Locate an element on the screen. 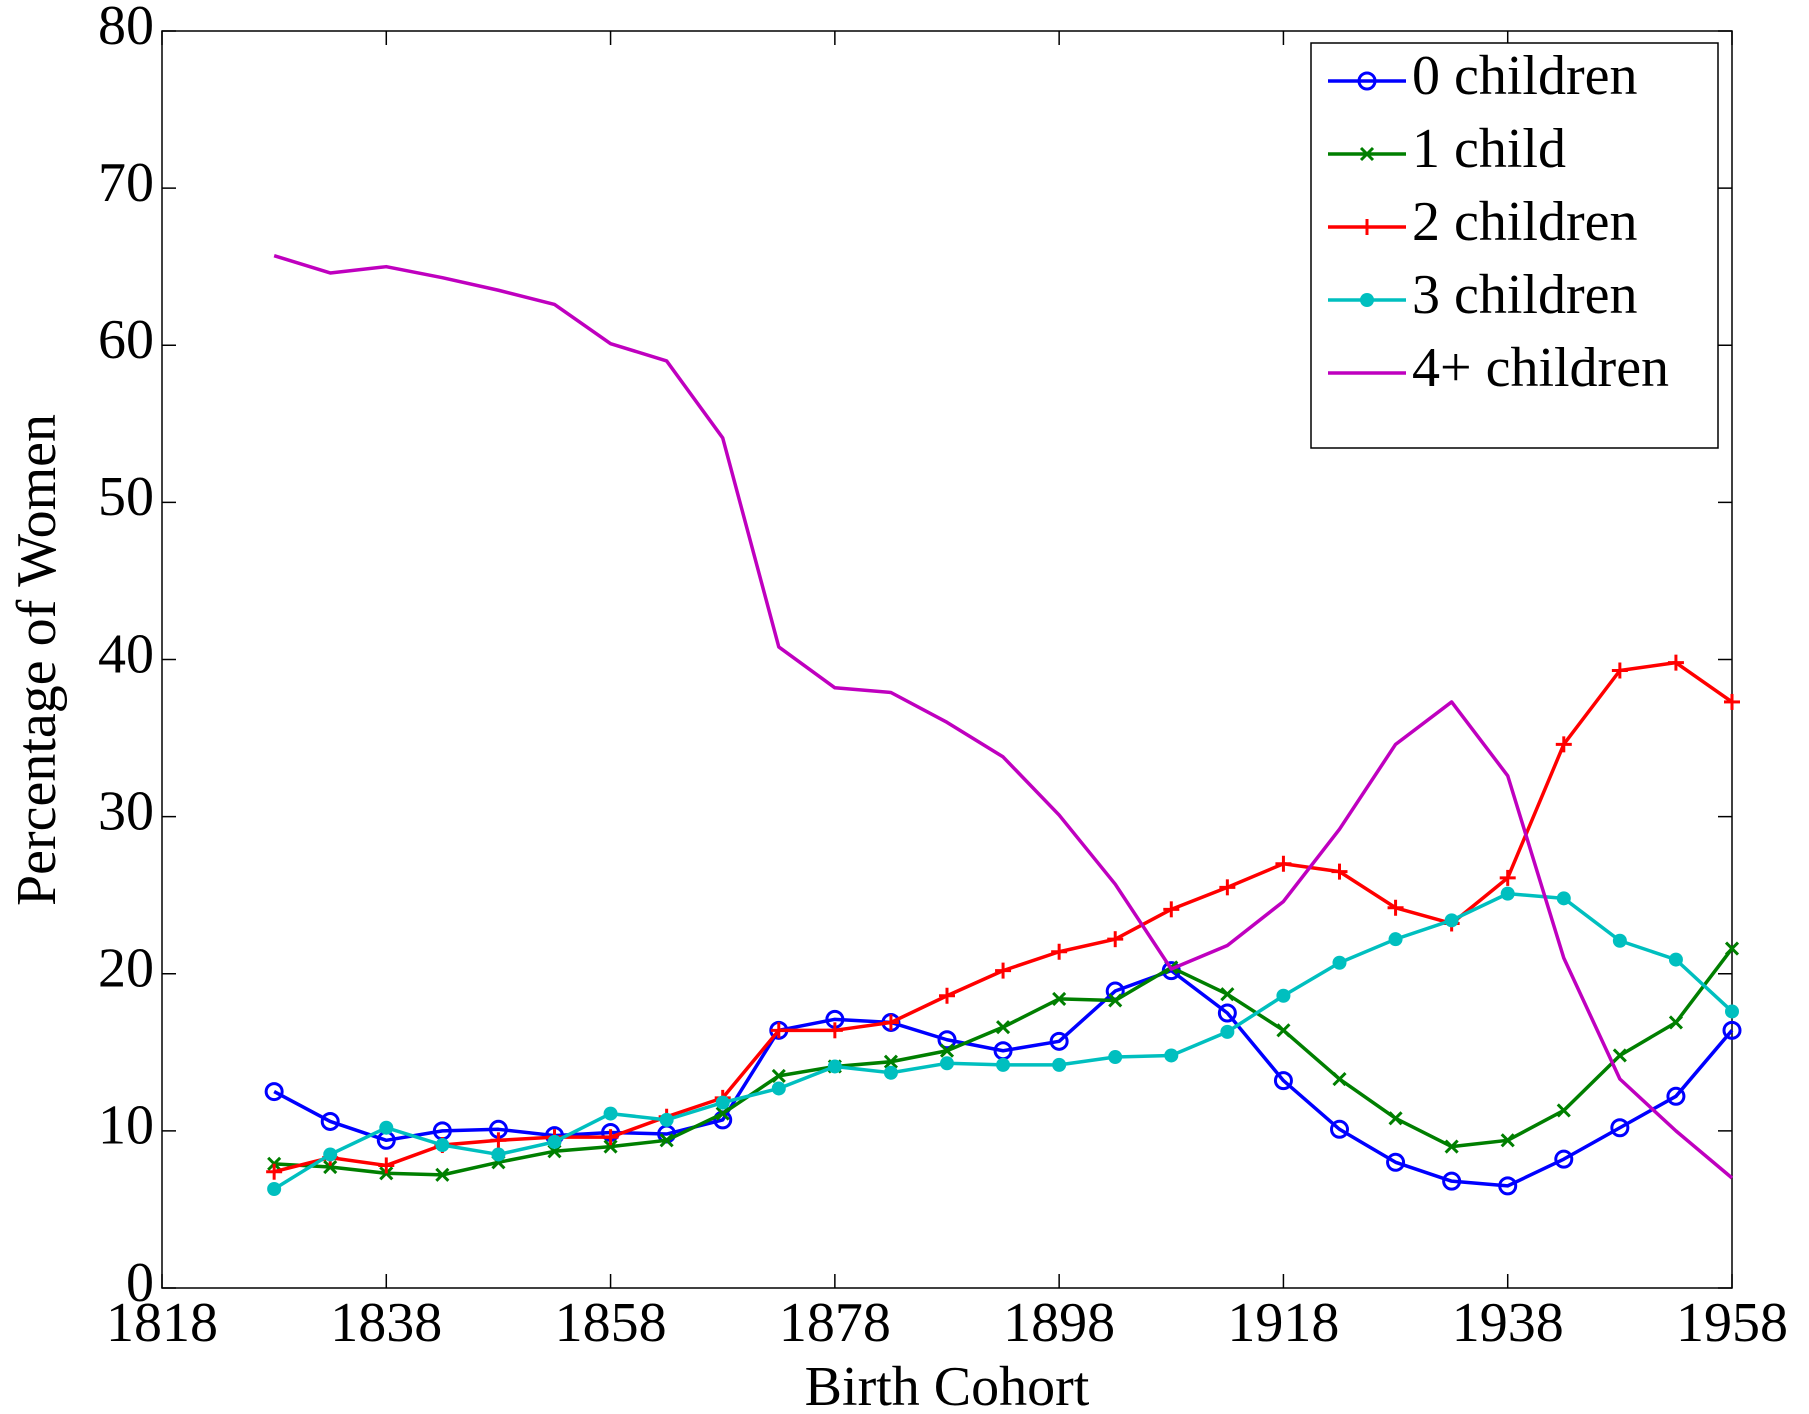  x-axis-label: Birth Cohort is located at coordinates (947, 1385).